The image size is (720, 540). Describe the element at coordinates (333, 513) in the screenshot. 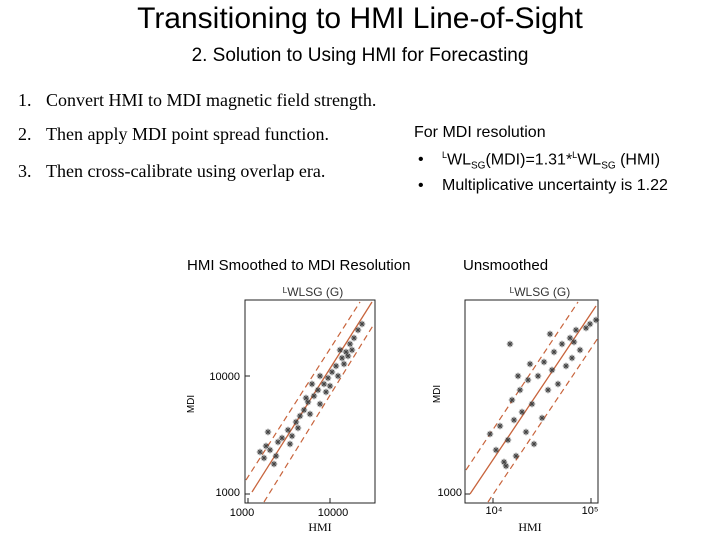

I see `x-tick-label: 10000` at that location.